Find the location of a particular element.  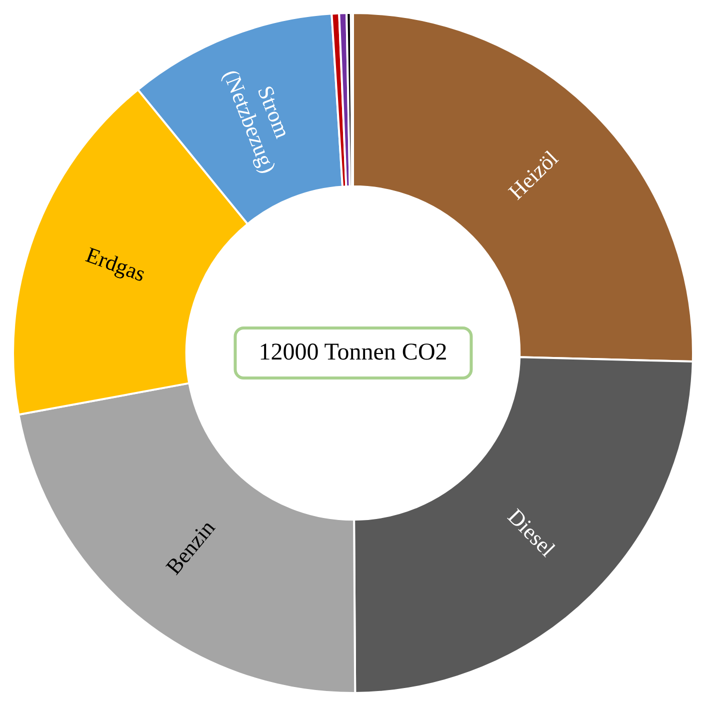

slice-label: Erdgas is located at coordinates (115, 264).